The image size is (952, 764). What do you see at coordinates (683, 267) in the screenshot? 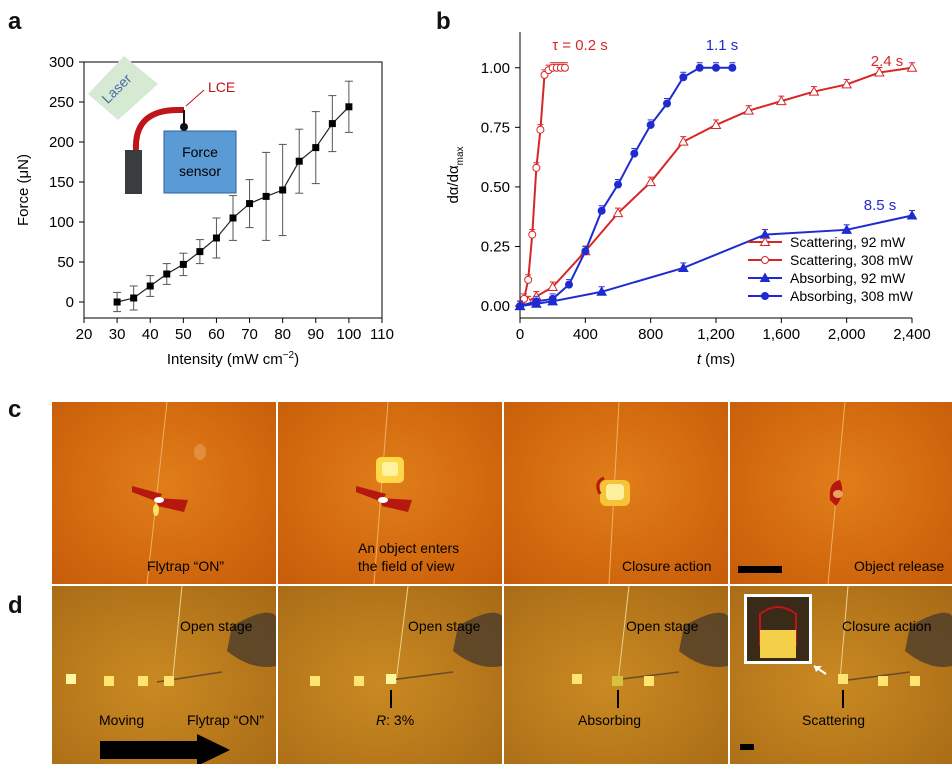
I see `point-absorbing-92-mw` at bounding box center [683, 267].